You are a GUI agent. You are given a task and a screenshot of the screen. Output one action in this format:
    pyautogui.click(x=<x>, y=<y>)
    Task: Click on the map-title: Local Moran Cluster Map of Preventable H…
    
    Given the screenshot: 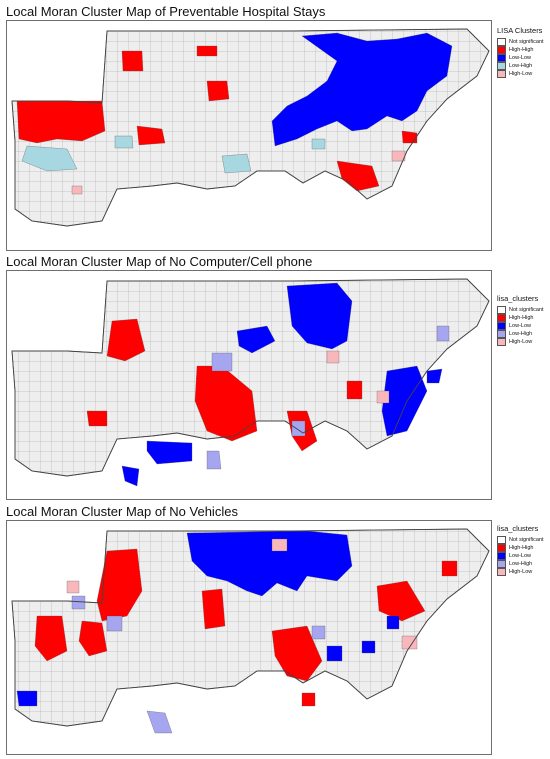 What is the action you would take?
    pyautogui.click(x=166, y=11)
    